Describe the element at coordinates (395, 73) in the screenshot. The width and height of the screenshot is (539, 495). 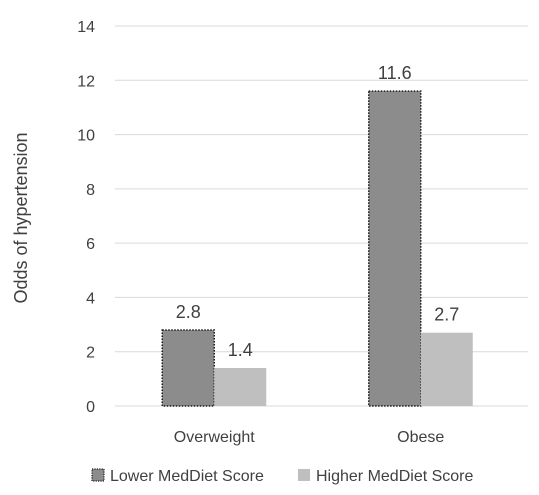
I see `data-label: 11.6` at that location.